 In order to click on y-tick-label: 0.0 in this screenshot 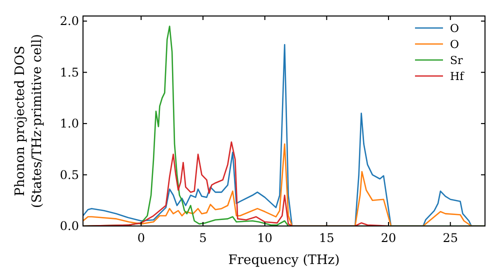, I will do `click(69, 226)`.